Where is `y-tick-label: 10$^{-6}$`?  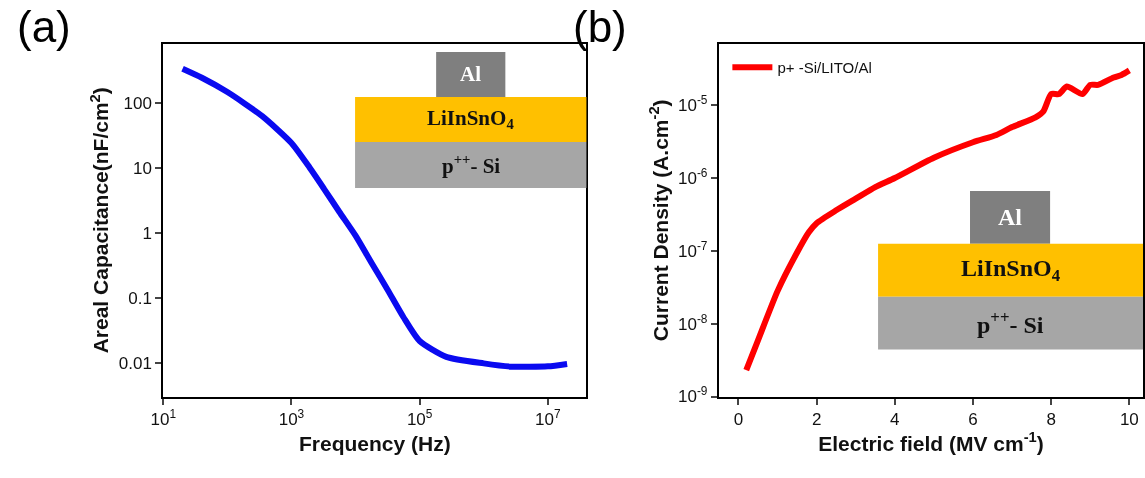 y-tick-label: 10$^{-6}$ is located at coordinates (692, 176).